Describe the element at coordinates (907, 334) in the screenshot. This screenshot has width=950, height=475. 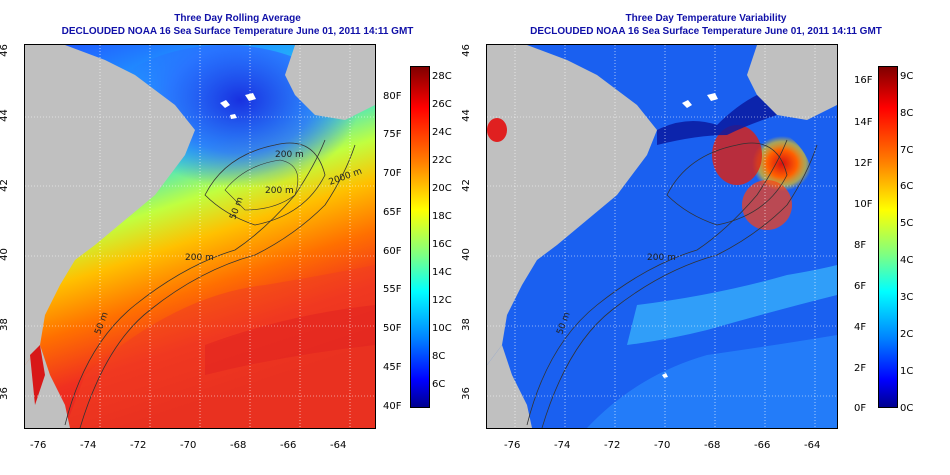
I see `colorbar-celsius-label: 2C` at that location.